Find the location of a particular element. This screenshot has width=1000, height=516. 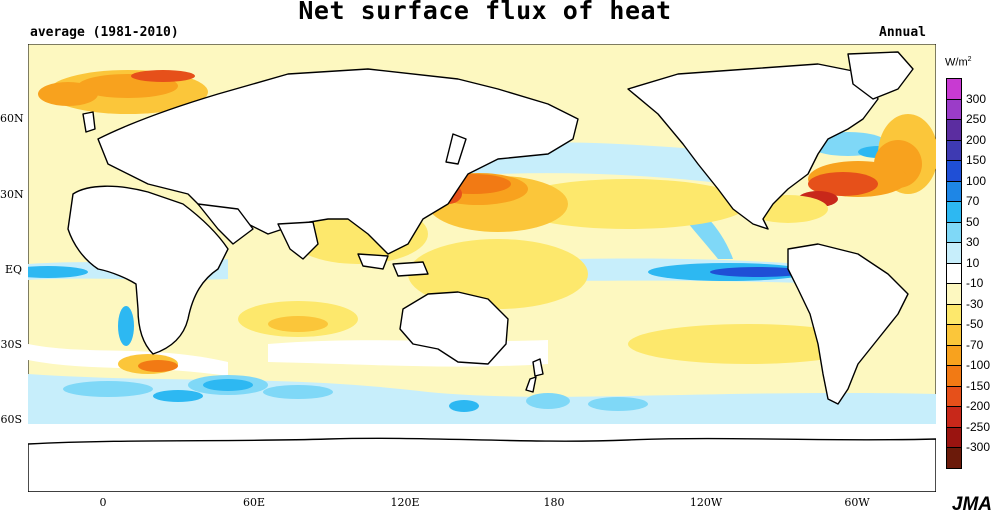

legend-tick-label: 100 is located at coordinates (976, 180).